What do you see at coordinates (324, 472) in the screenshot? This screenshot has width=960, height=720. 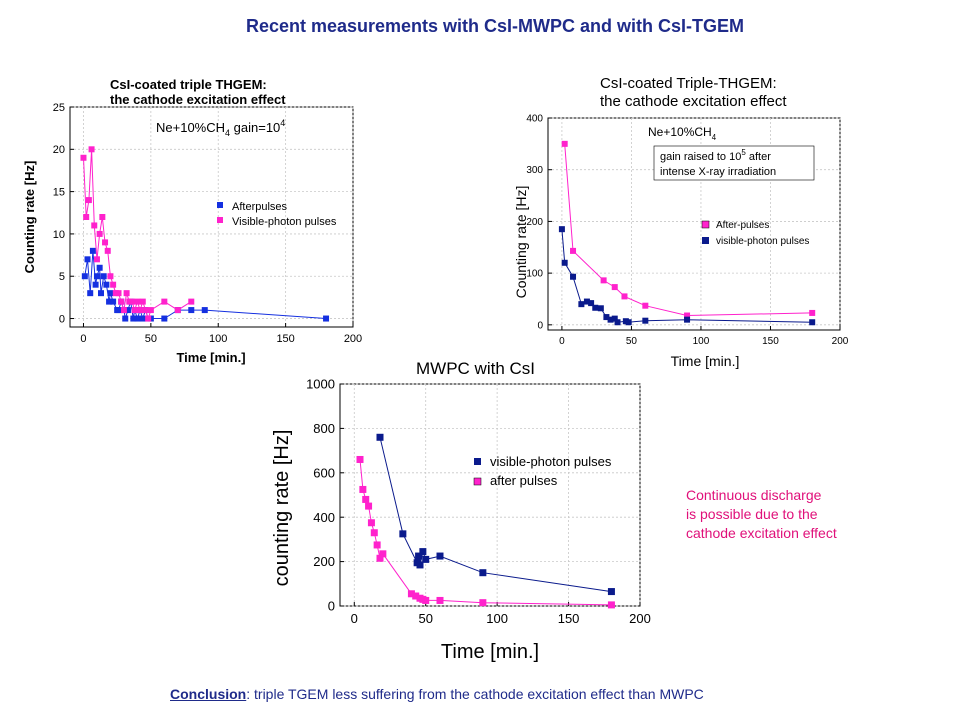 I see `y-tick-label: 600` at bounding box center [324, 472].